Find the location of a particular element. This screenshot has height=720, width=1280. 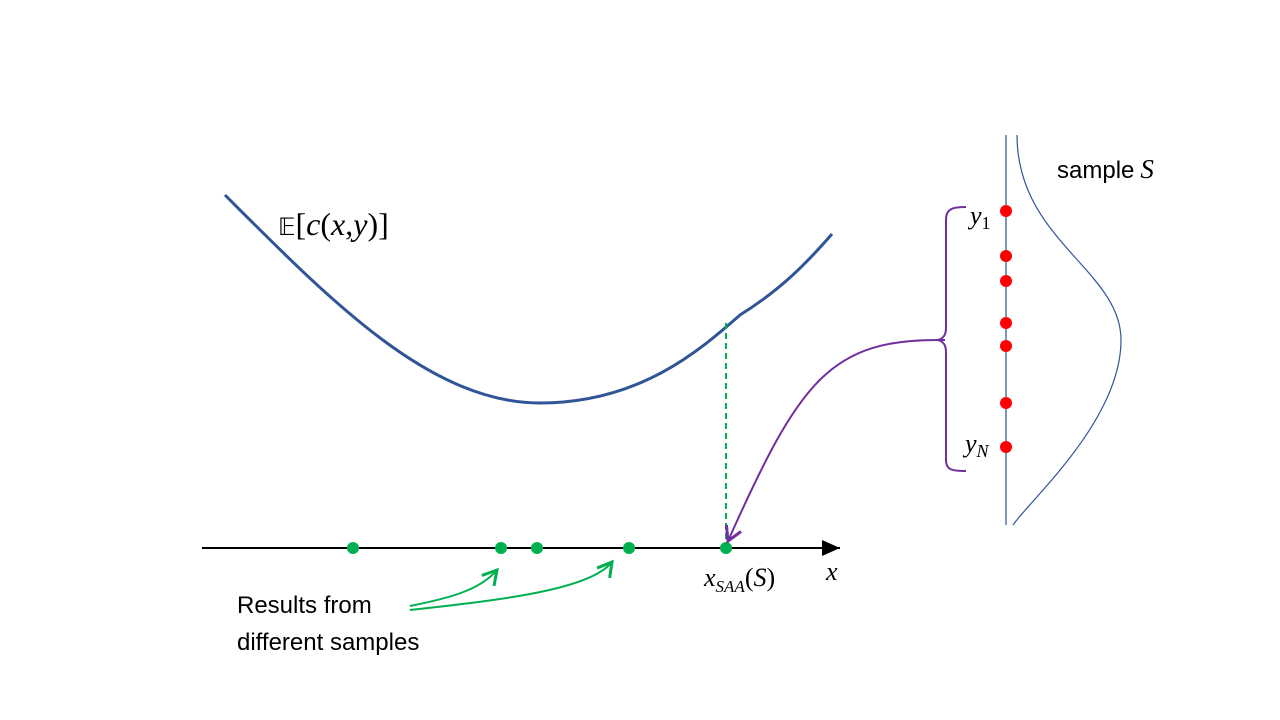

solution-label: xSAA(S) is located at coordinates (739, 579).